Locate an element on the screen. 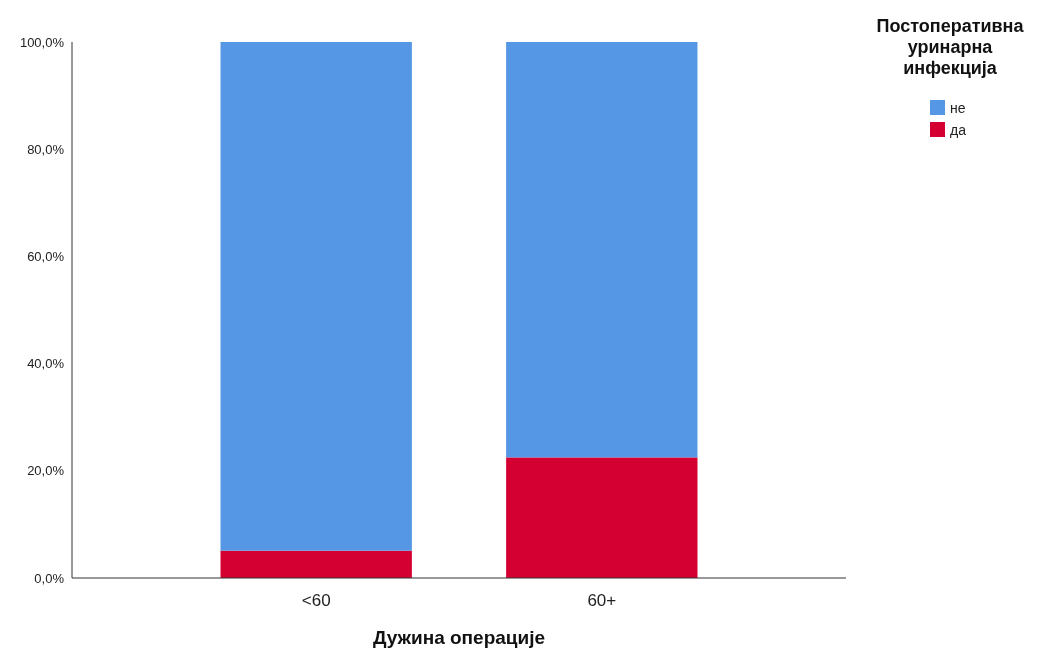 The image size is (1049, 654). legend-label: не is located at coordinates (958, 107).